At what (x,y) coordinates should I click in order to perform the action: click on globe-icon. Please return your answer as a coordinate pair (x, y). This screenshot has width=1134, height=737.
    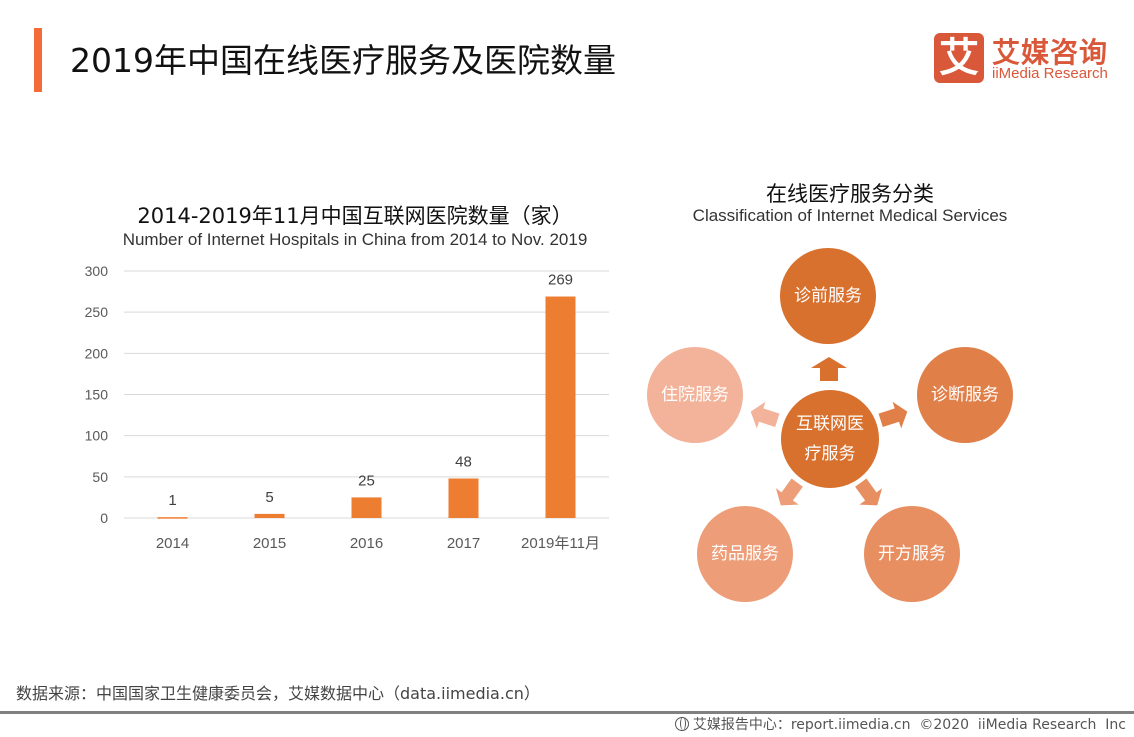
    Looking at the image, I should click on (681, 724).